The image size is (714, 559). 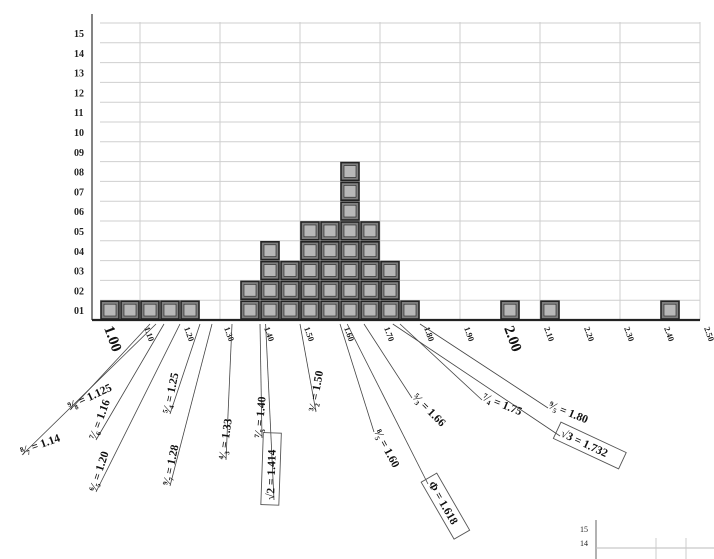 What do you see at coordinates (469, 333) in the screenshot?
I see `x-tick-label: 1.90` at bounding box center [469, 333].